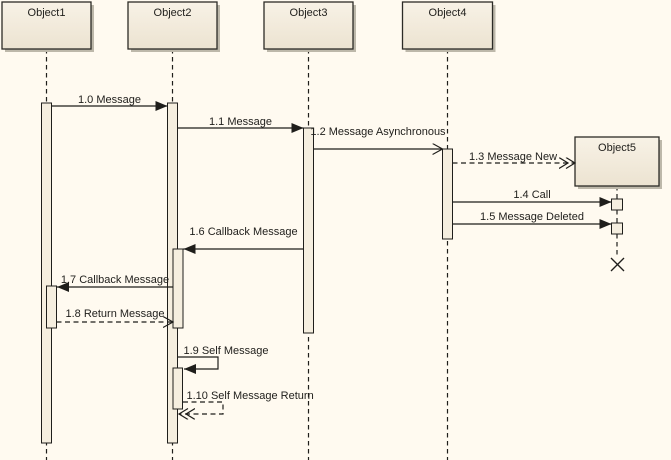 This screenshot has height=460, width=671. Describe the element at coordinates (198, 365) in the screenshot. I see `message-1-9-line` at that location.